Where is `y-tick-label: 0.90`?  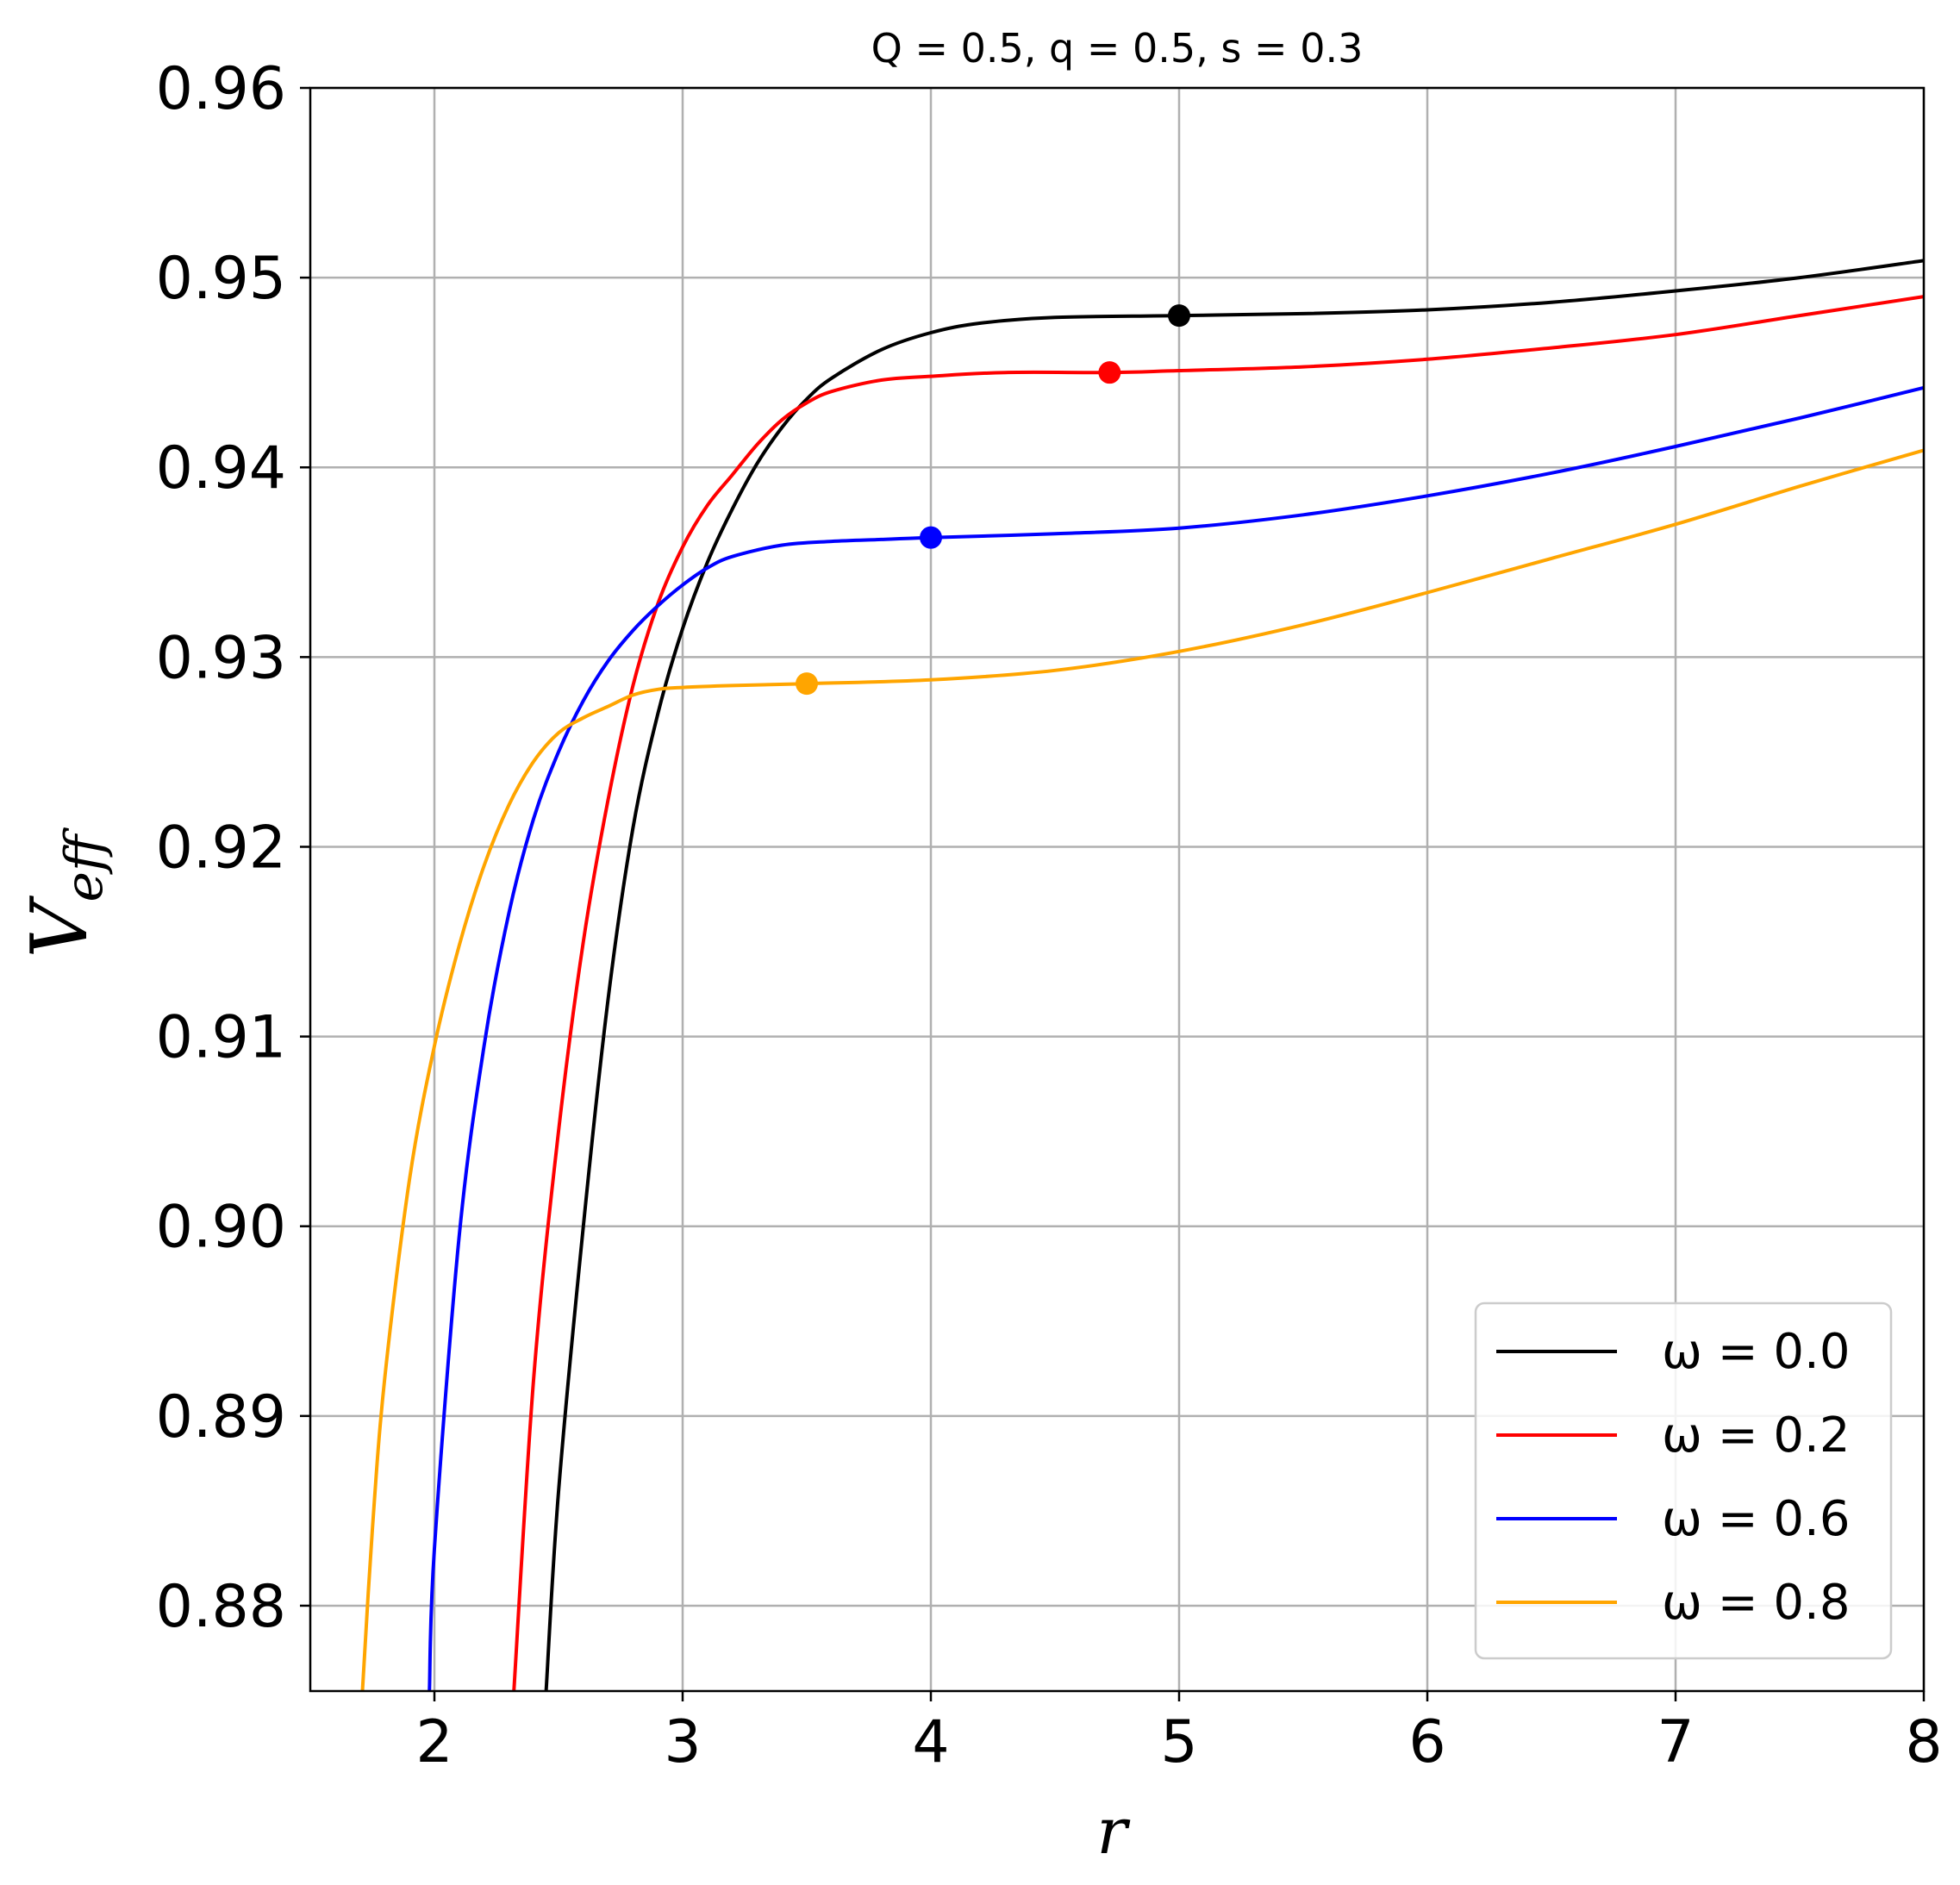 y-tick-label: 0.90 is located at coordinates (221, 1228).